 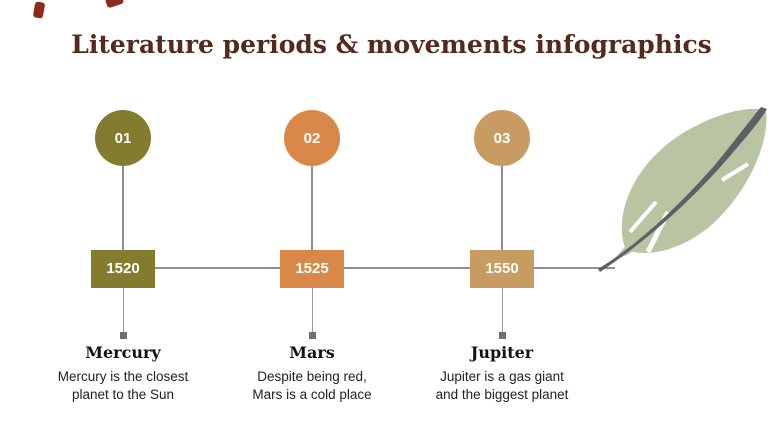 I want to click on decorative-ink-mark-top, so click(x=114, y=4).